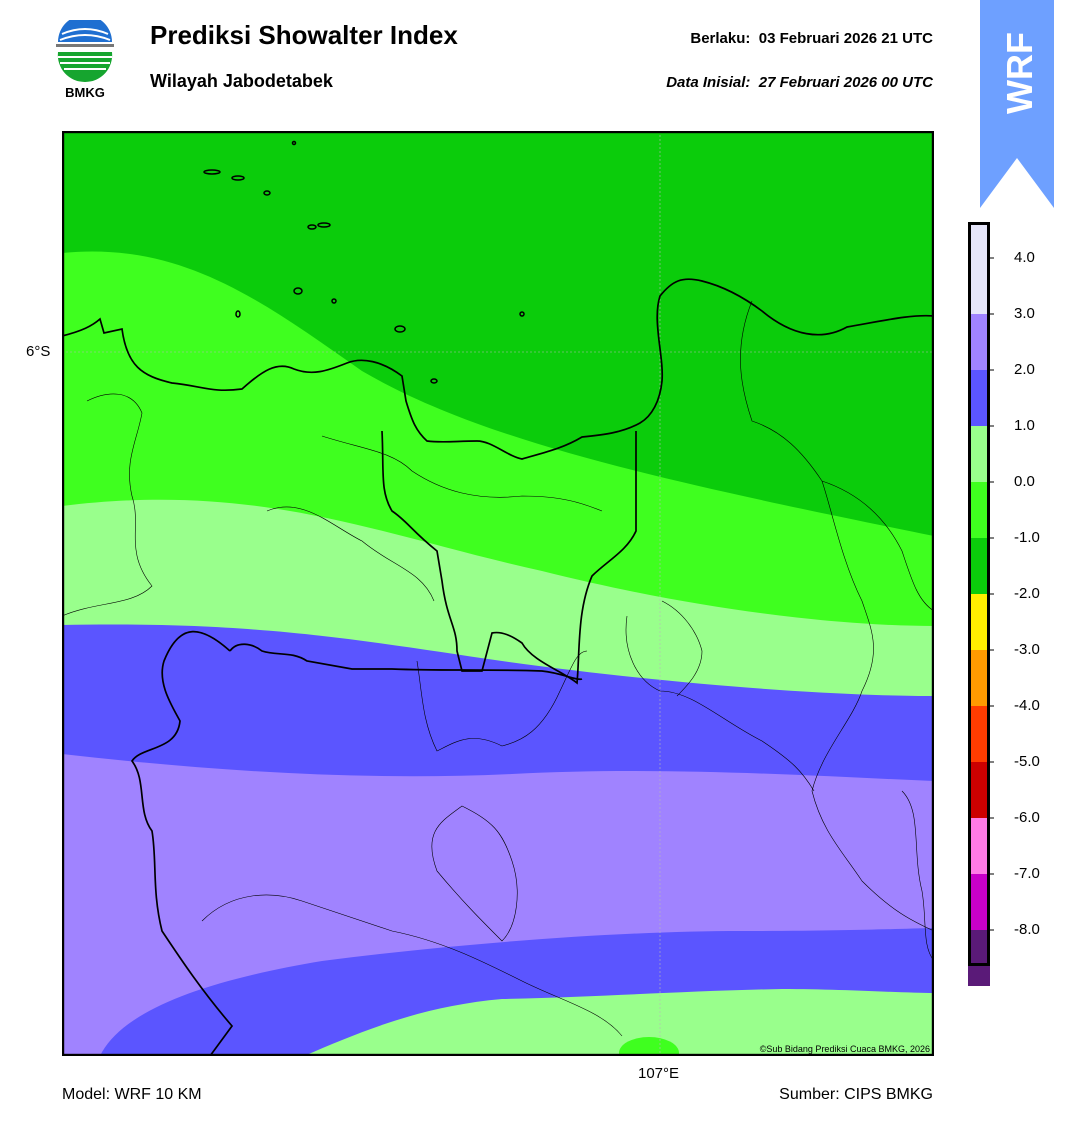  Describe the element at coordinates (1024, 481) in the screenshot. I see `colorbar-tick-label: 0.0` at that location.